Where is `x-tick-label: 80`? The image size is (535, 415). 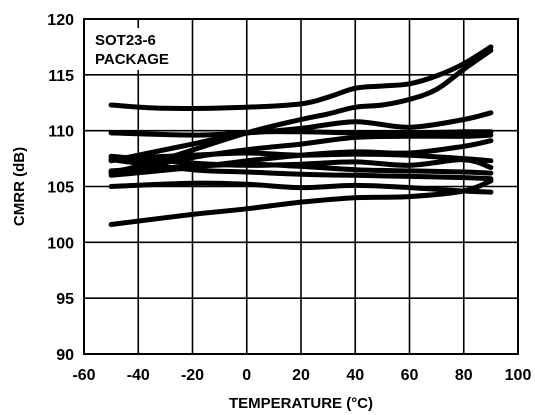
x-tick-label: 80 is located at coordinates (464, 375).